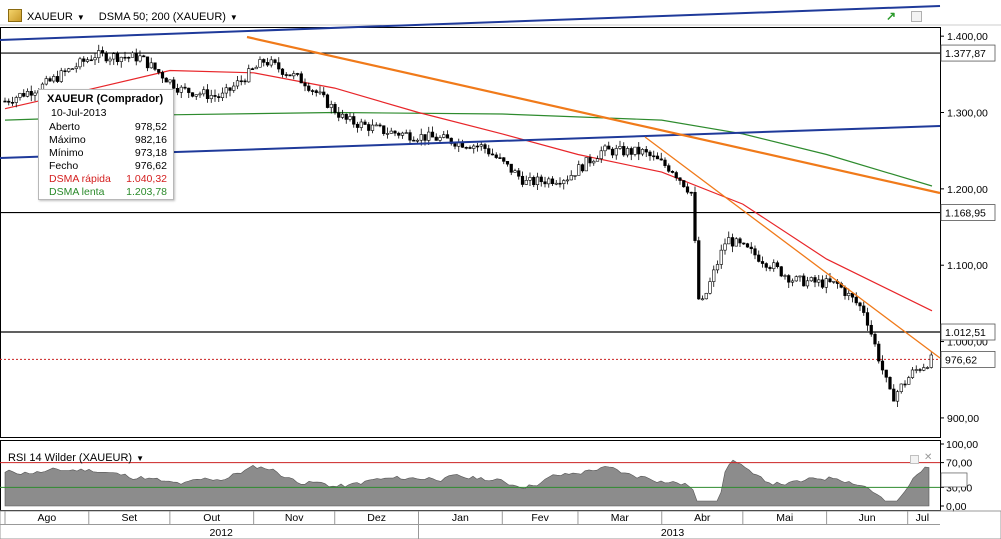  I want to click on close-icon: ✕, so click(928, 457).